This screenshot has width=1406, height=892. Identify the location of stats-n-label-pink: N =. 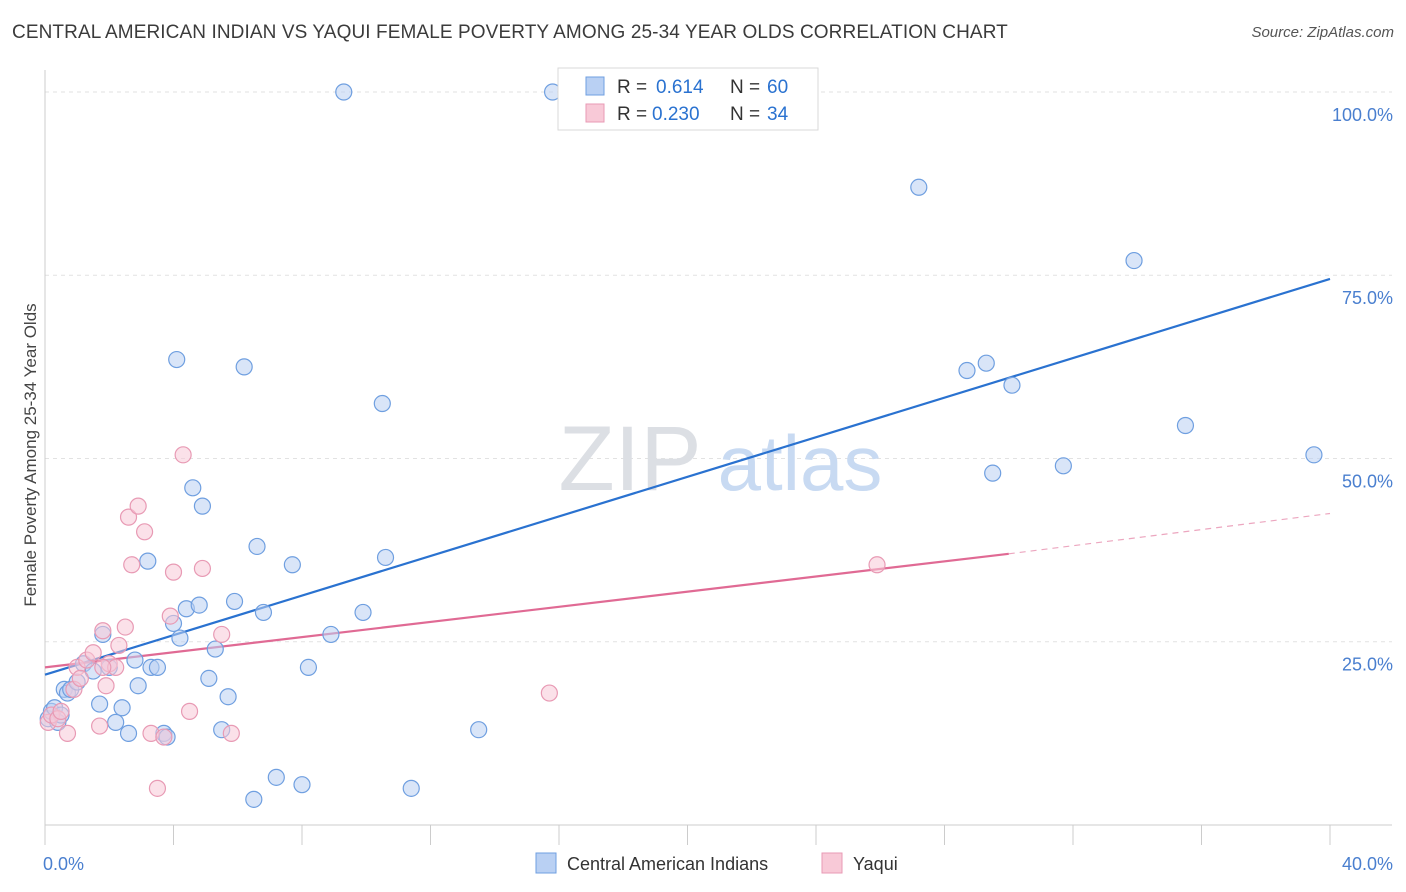
(745, 114).